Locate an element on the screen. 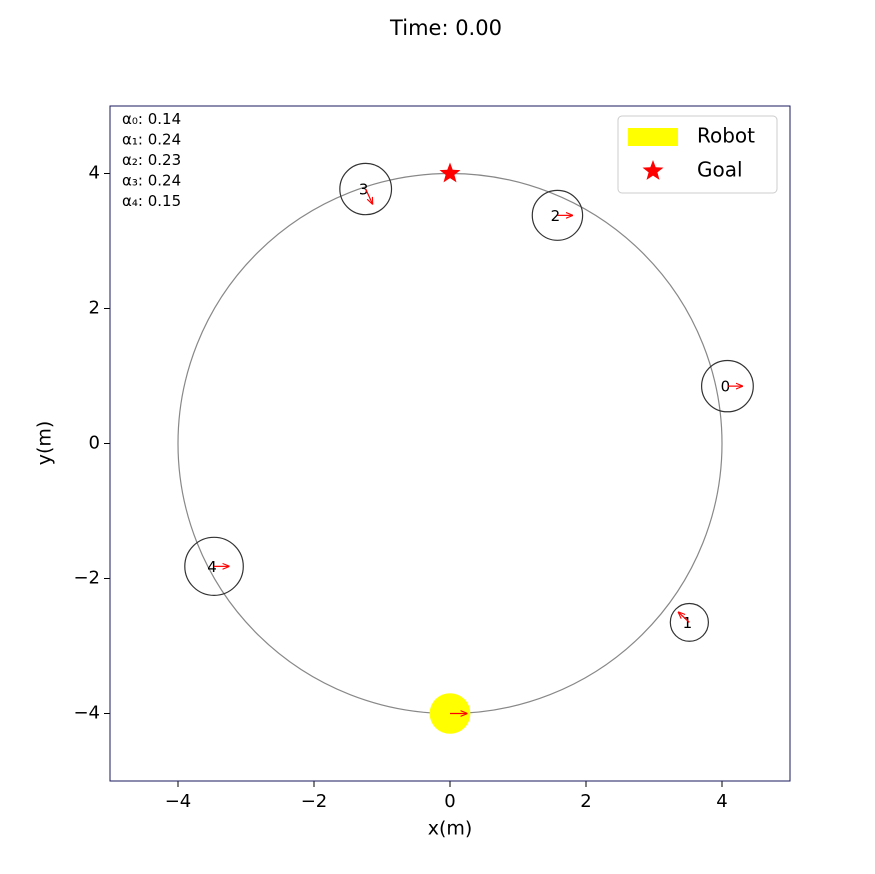 Image resolution: width=875 pixels, height=874 pixels. chart-title: Time: 0.00 is located at coordinates (445, 28).